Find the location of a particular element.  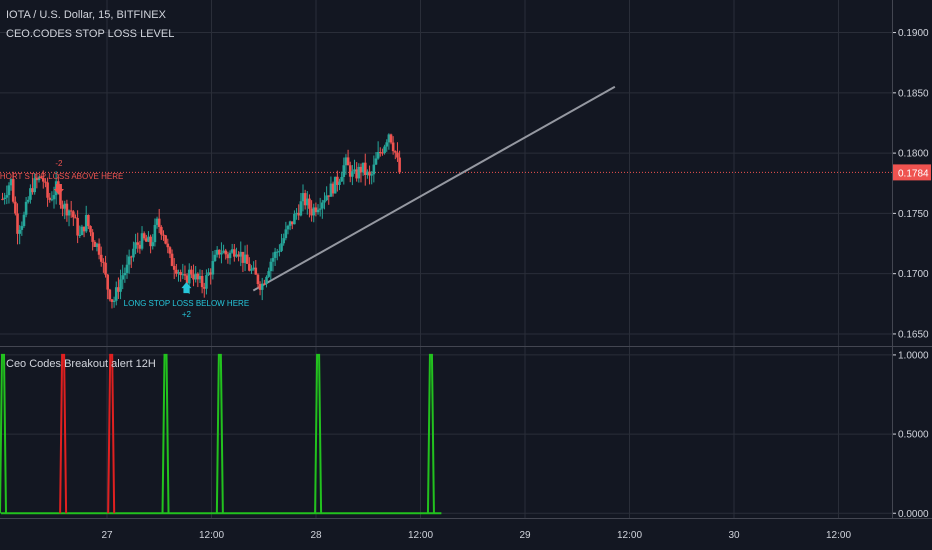

y-tick-label: 0.1800 is located at coordinates (913, 154).